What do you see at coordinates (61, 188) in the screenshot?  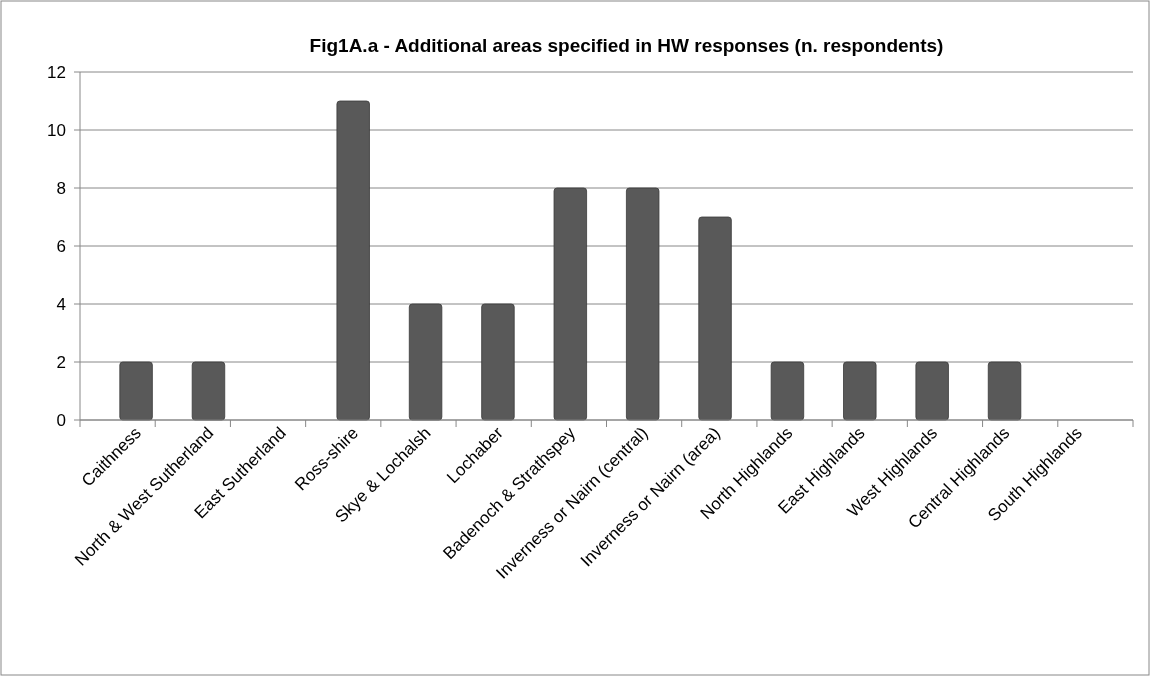 I see `y-tick-label: 8` at bounding box center [61, 188].